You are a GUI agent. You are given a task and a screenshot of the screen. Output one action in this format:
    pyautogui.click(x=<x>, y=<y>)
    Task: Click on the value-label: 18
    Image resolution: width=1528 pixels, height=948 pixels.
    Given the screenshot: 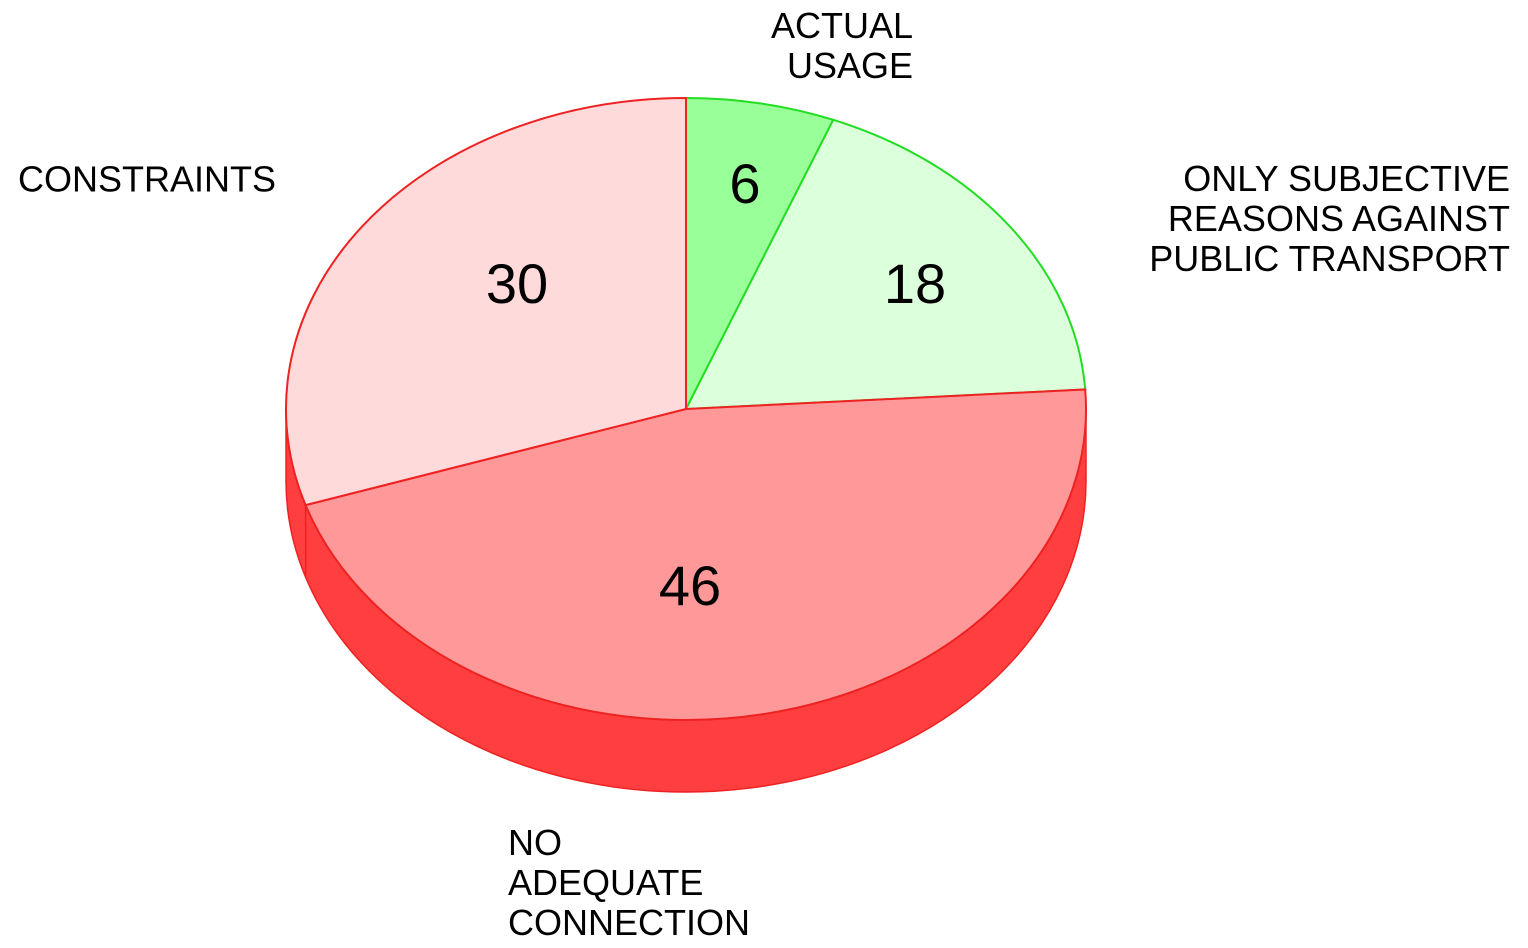 What is the action you would take?
    pyautogui.click(x=915, y=283)
    